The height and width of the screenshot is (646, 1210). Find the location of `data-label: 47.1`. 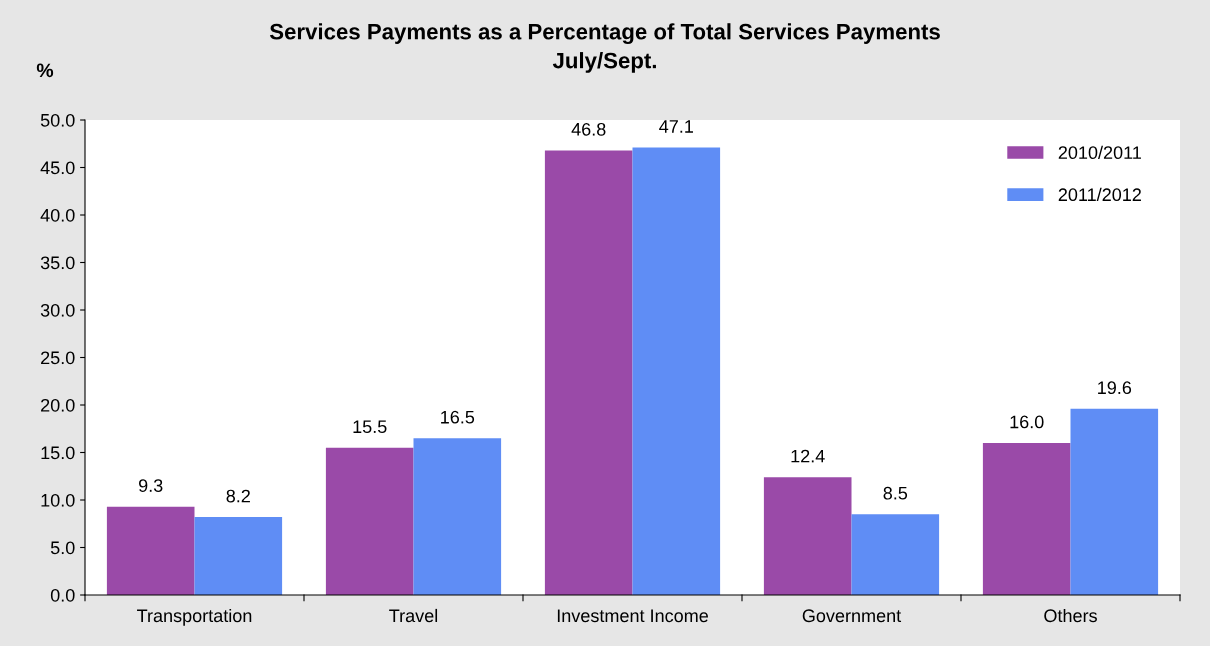

data-label: 47.1 is located at coordinates (676, 126).